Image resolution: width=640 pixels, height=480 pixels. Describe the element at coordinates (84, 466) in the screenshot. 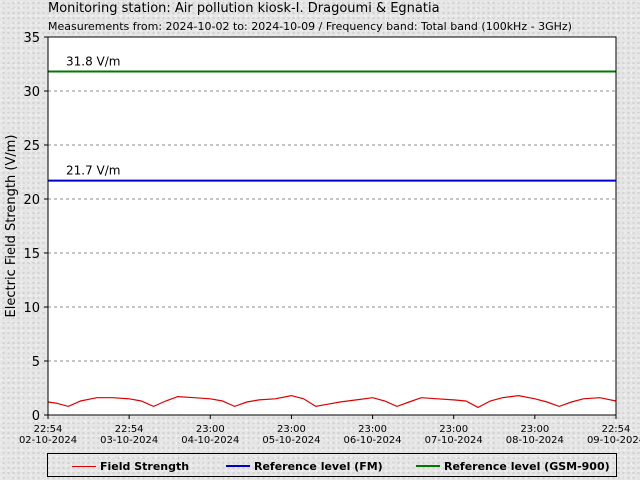

I see `legend-swatch-field-strength` at that location.